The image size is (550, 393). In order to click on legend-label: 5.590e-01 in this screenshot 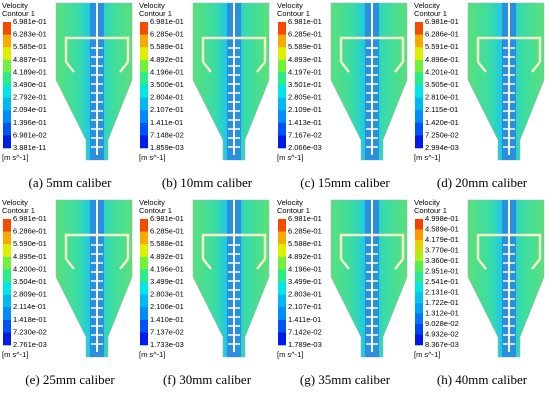, I will do `click(30, 243)`.